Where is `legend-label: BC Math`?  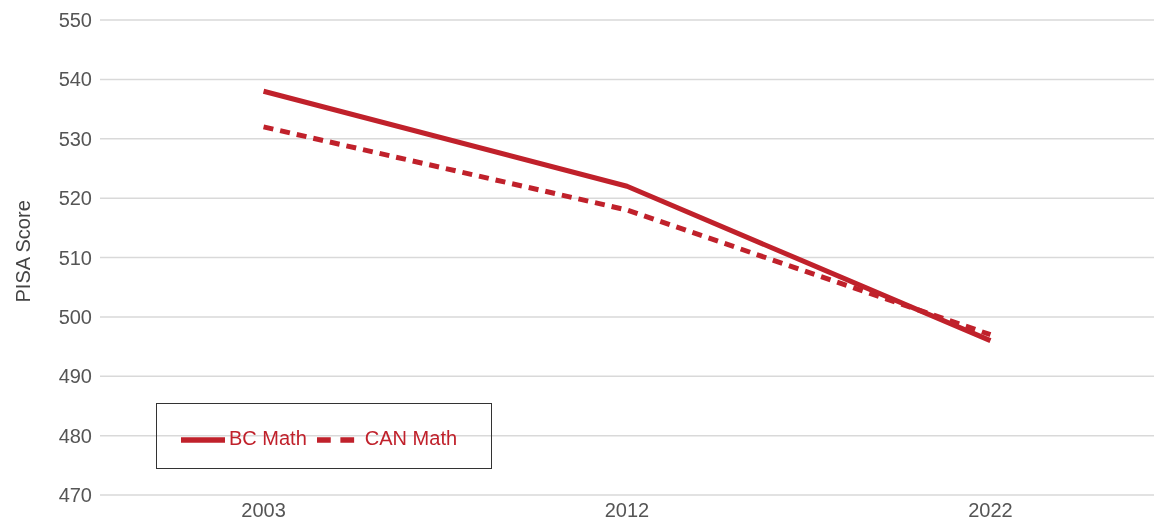 legend-label: BC Math is located at coordinates (268, 438).